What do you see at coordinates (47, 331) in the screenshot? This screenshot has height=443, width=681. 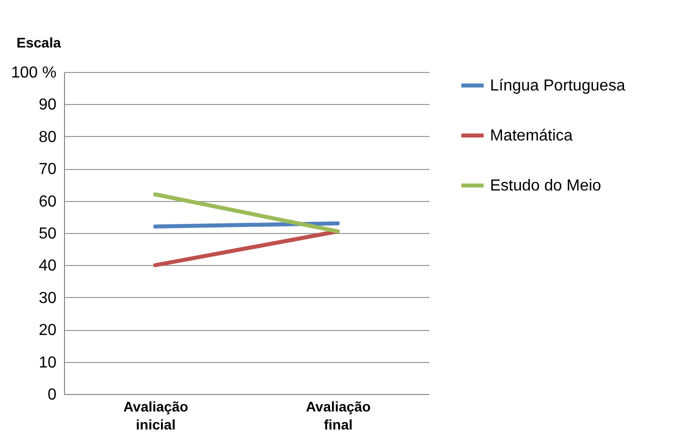 I see `y-tick-label: 20` at bounding box center [47, 331].